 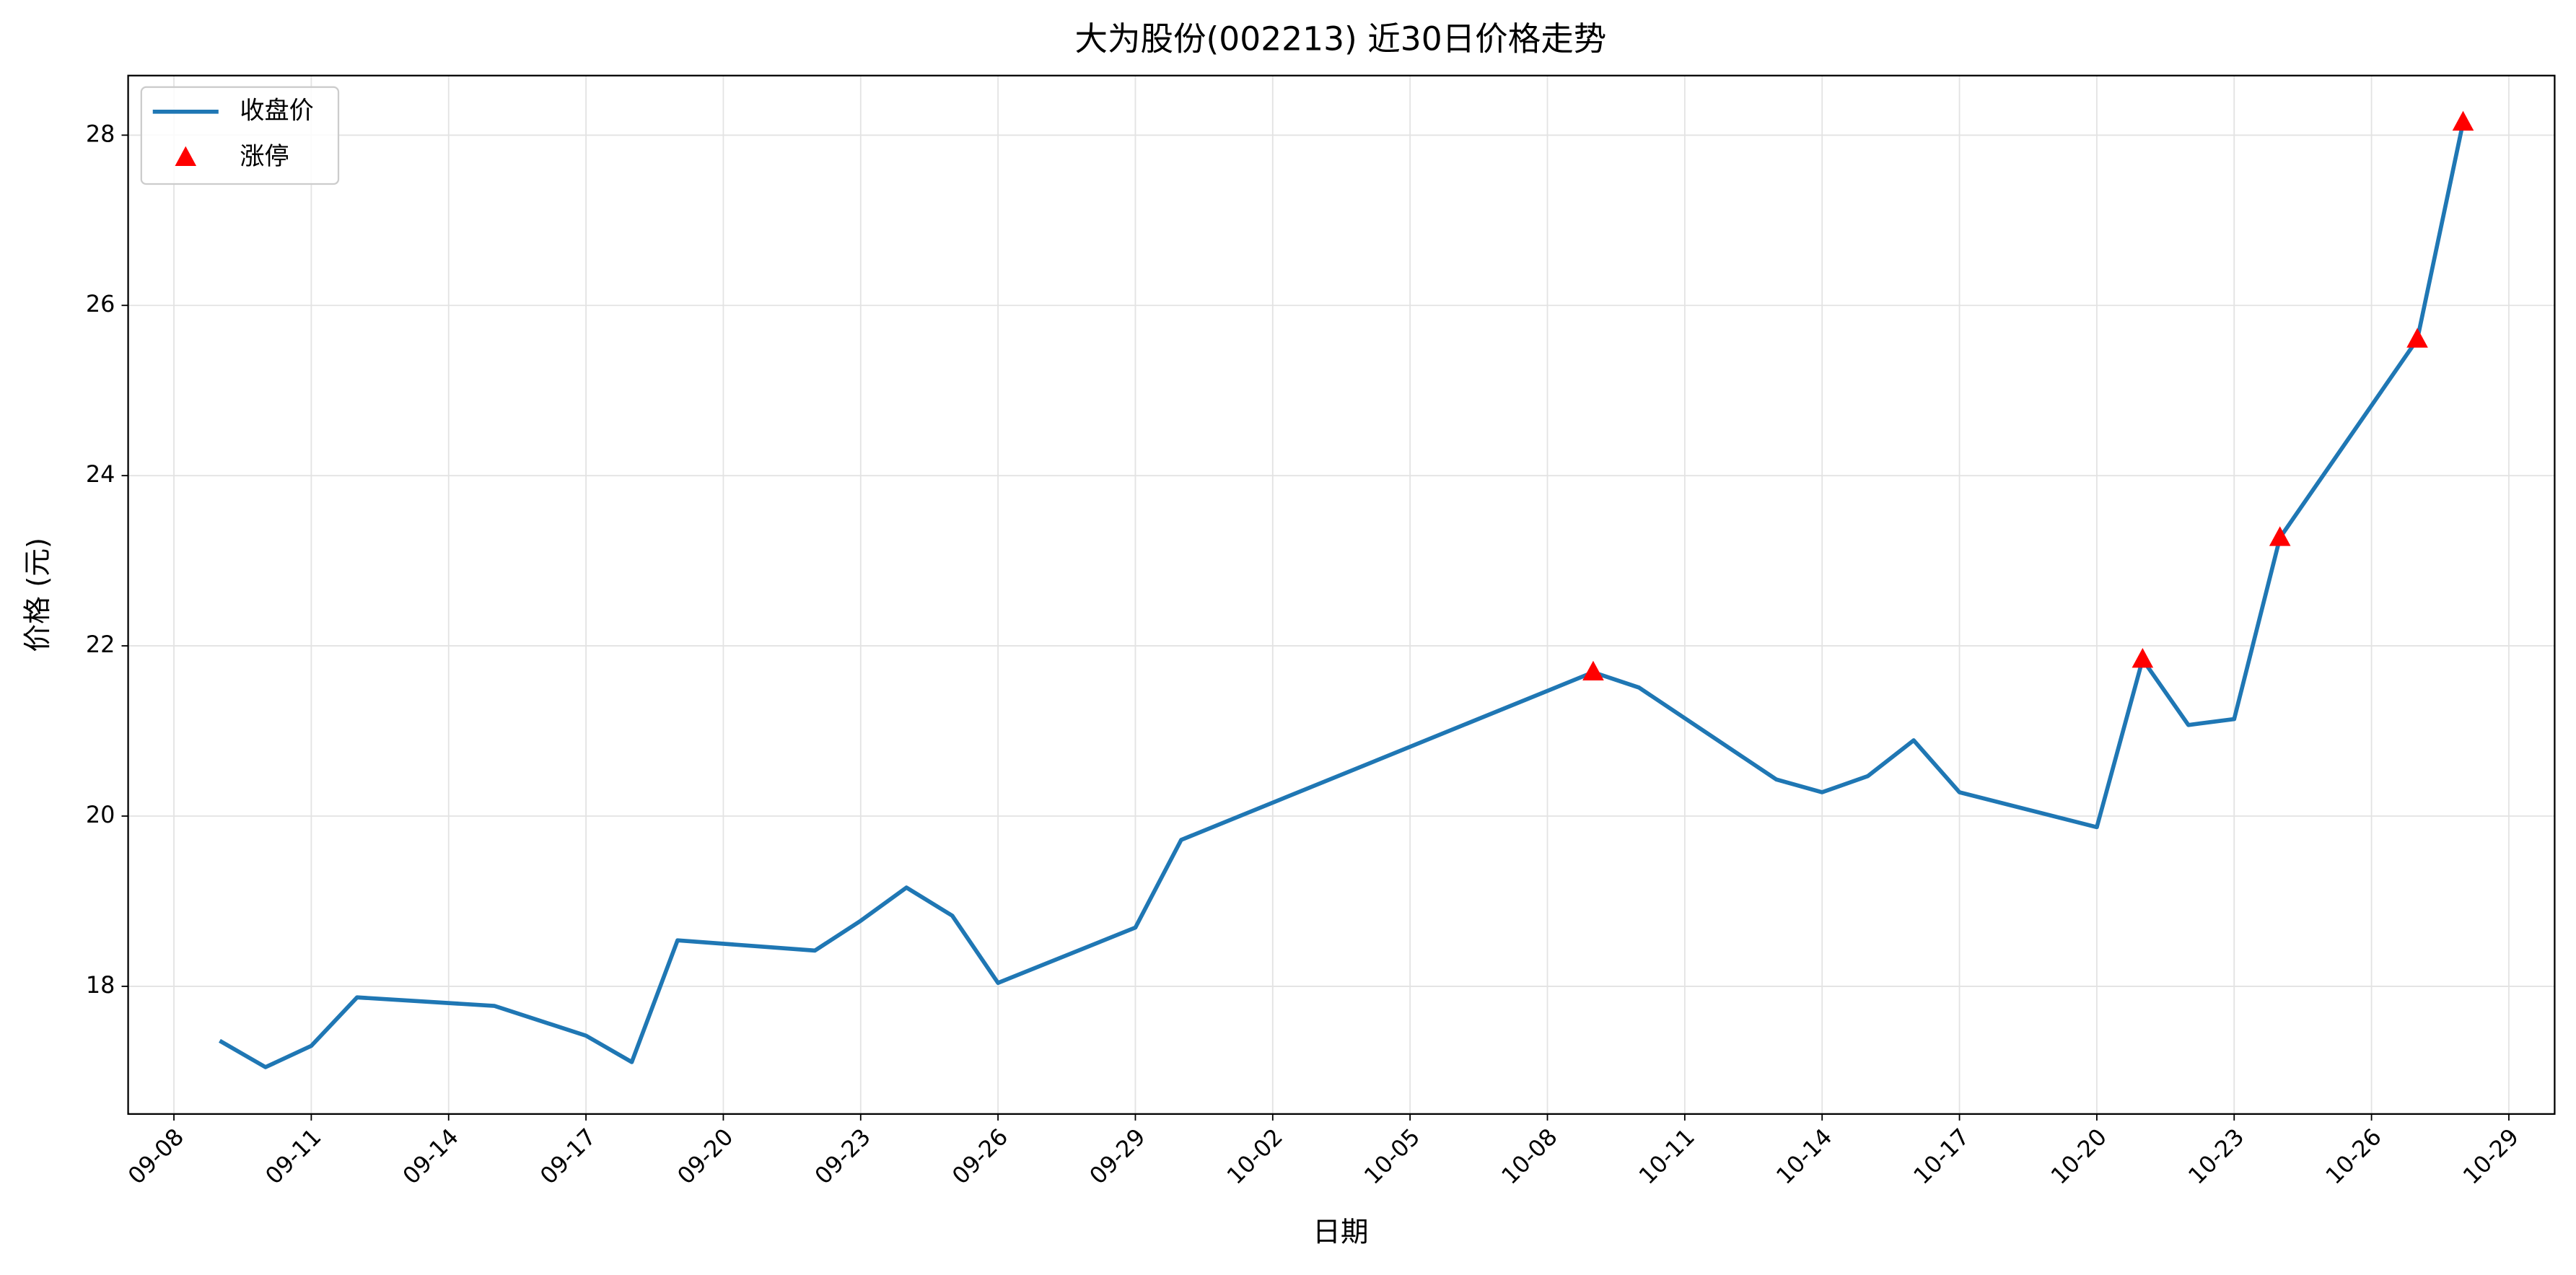 What do you see at coordinates (705, 1156) in the screenshot?
I see `x-tick-label: 09-20` at bounding box center [705, 1156].